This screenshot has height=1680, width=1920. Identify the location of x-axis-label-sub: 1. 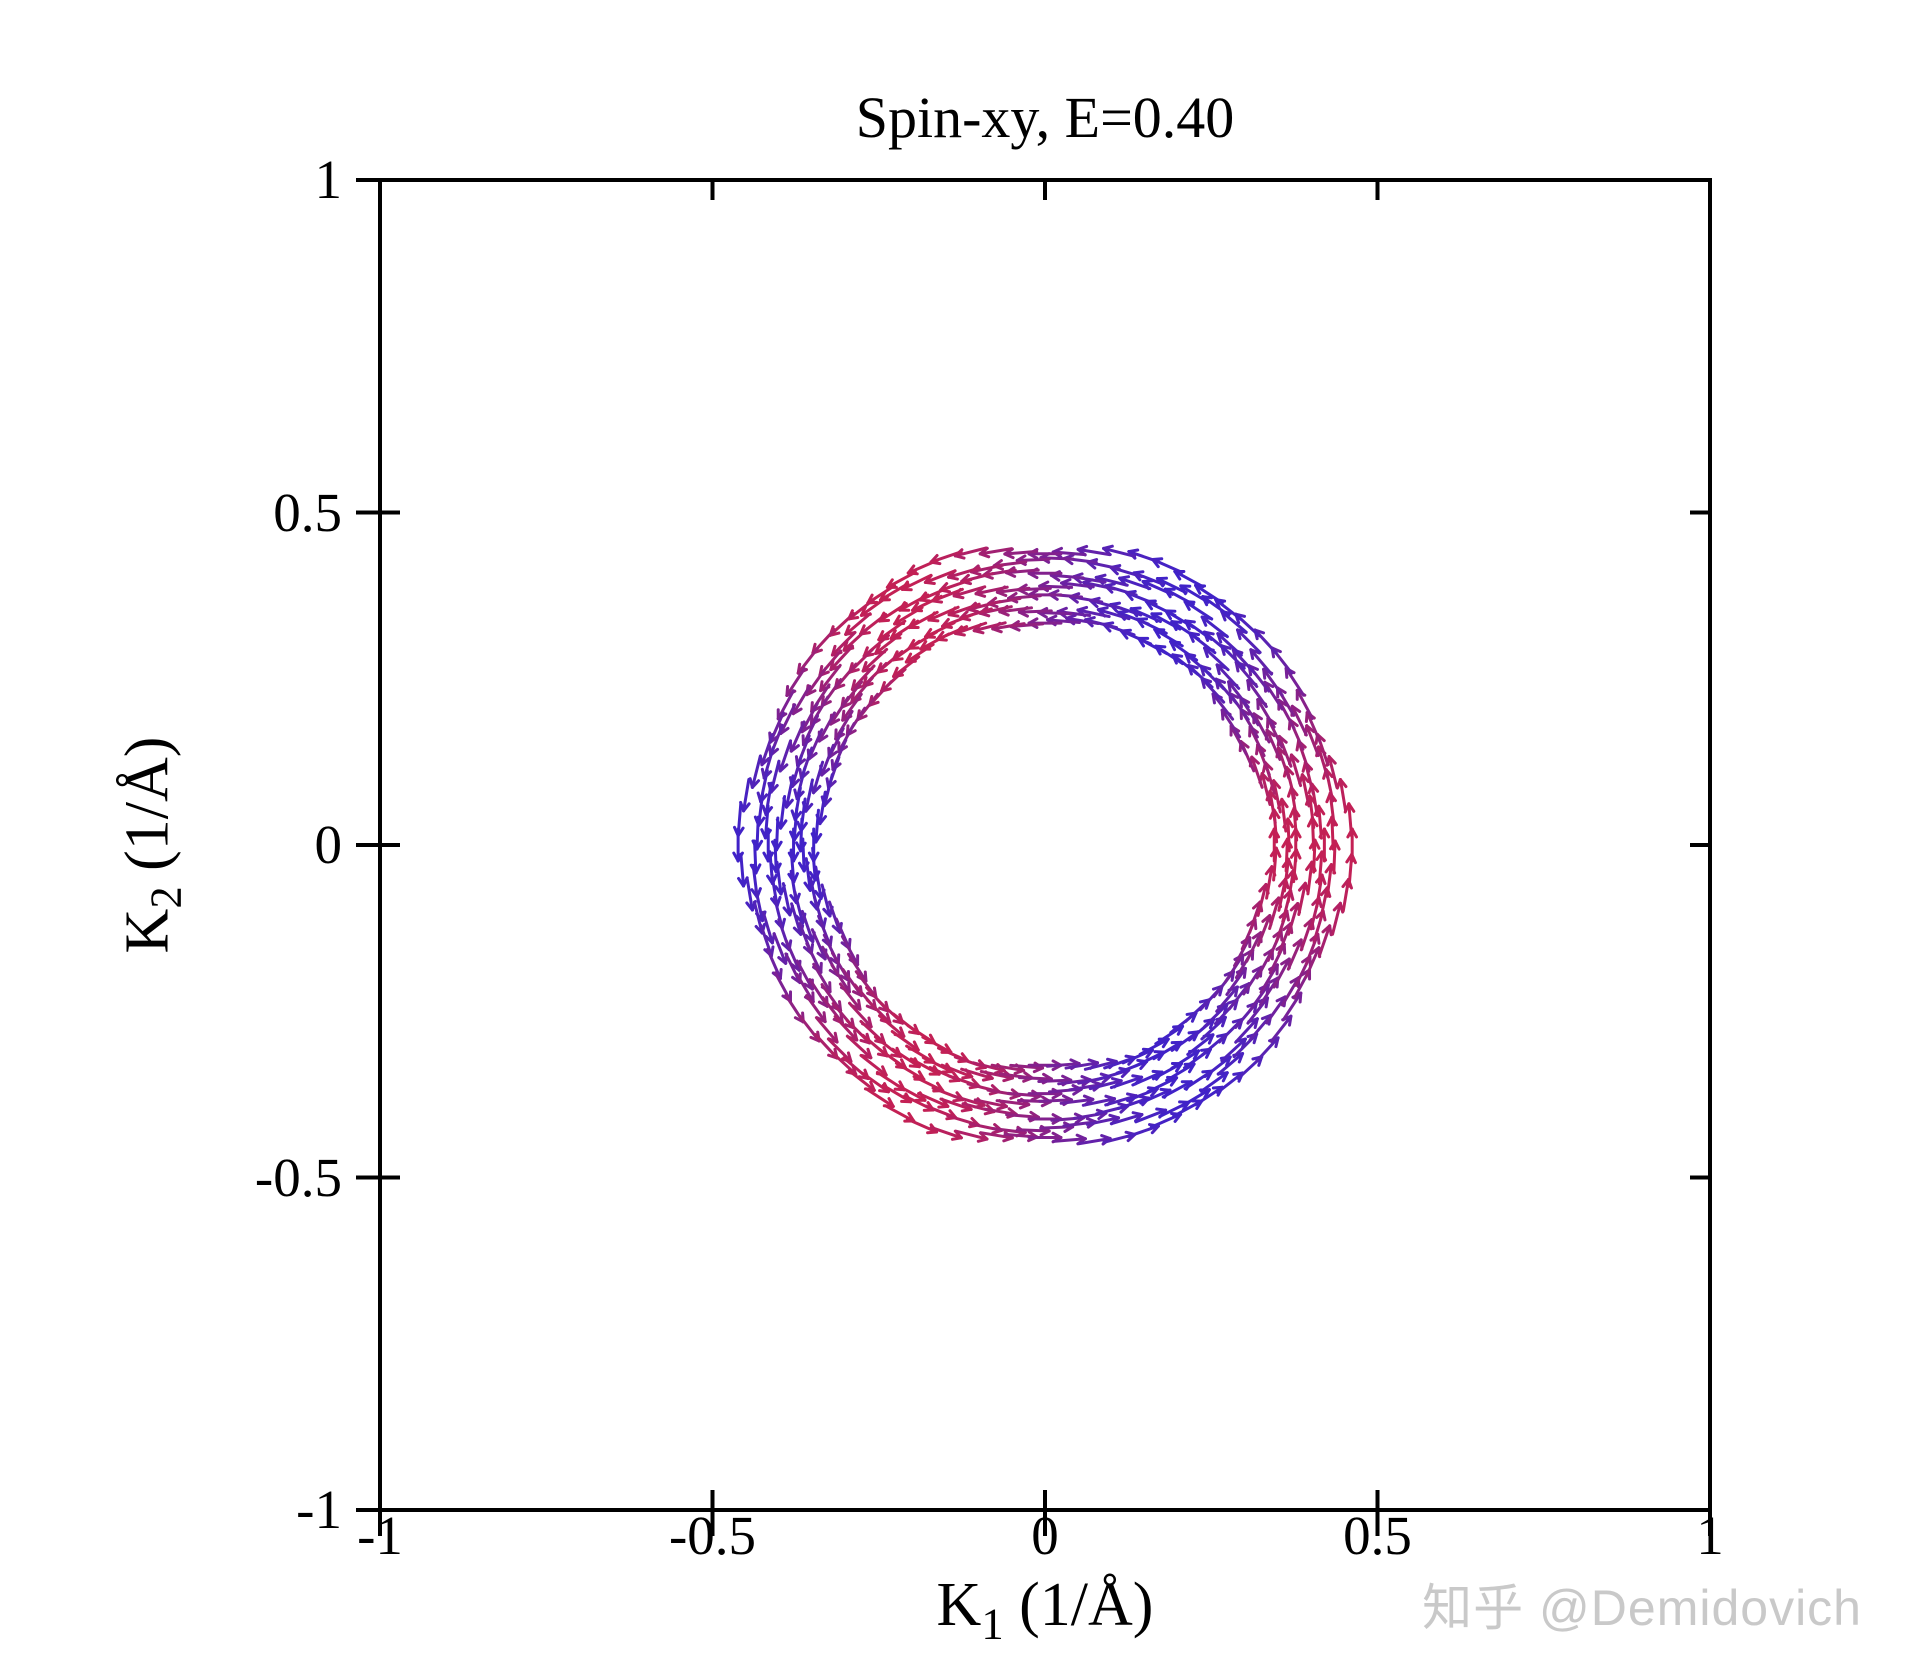
(992, 1623).